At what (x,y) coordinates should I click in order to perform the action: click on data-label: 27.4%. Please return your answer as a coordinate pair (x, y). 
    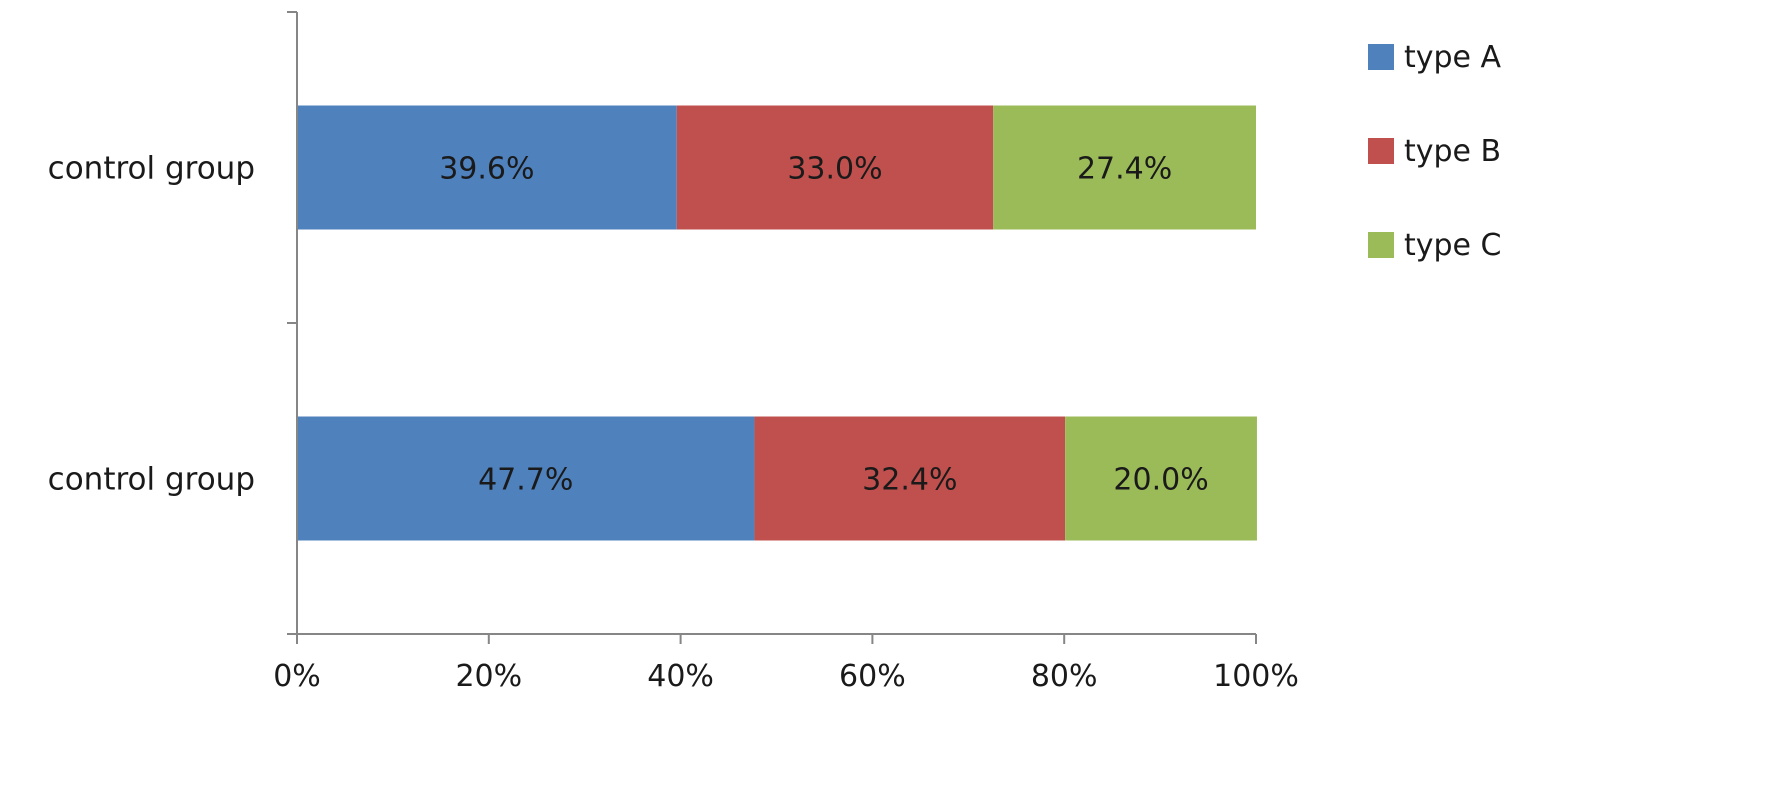
    Looking at the image, I should click on (1124, 169).